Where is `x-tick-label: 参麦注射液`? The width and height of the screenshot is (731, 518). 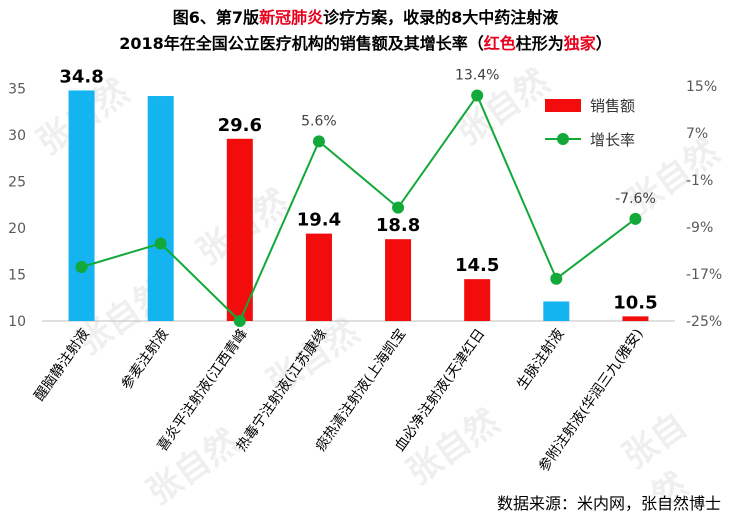
x-tick-label: 参麦注射液 is located at coordinates (145, 359).